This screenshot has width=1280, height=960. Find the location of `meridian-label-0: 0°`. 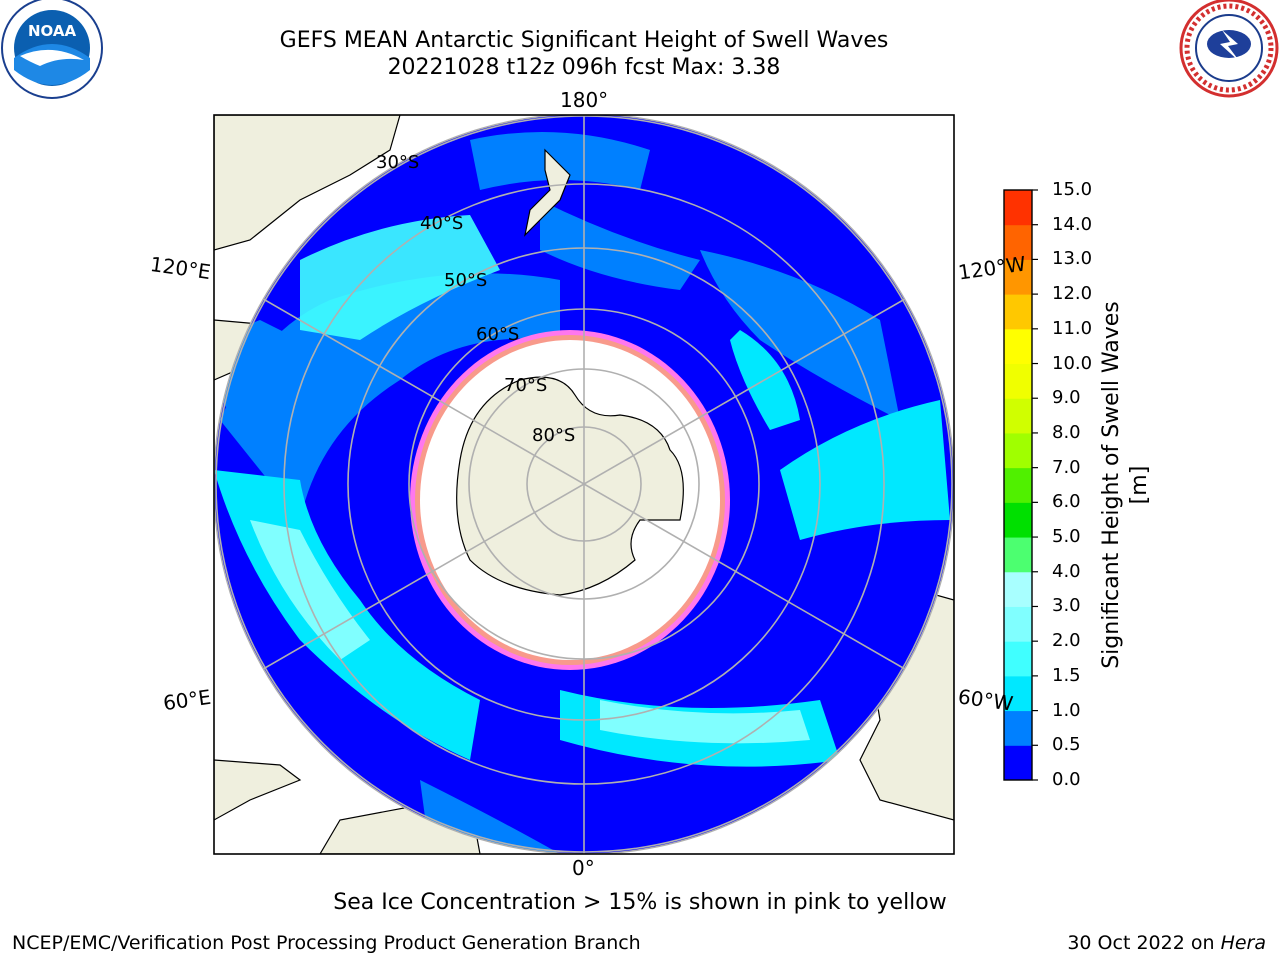

meridian-label-0: 0° is located at coordinates (583, 868).